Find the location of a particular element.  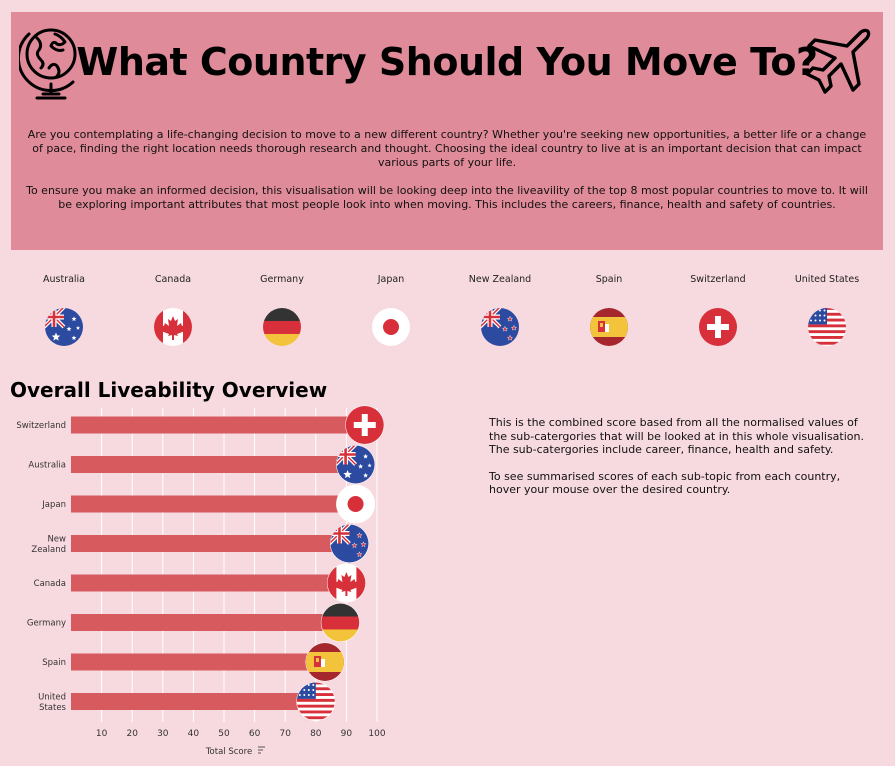

country-option: Australia is located at coordinates (64, 310).